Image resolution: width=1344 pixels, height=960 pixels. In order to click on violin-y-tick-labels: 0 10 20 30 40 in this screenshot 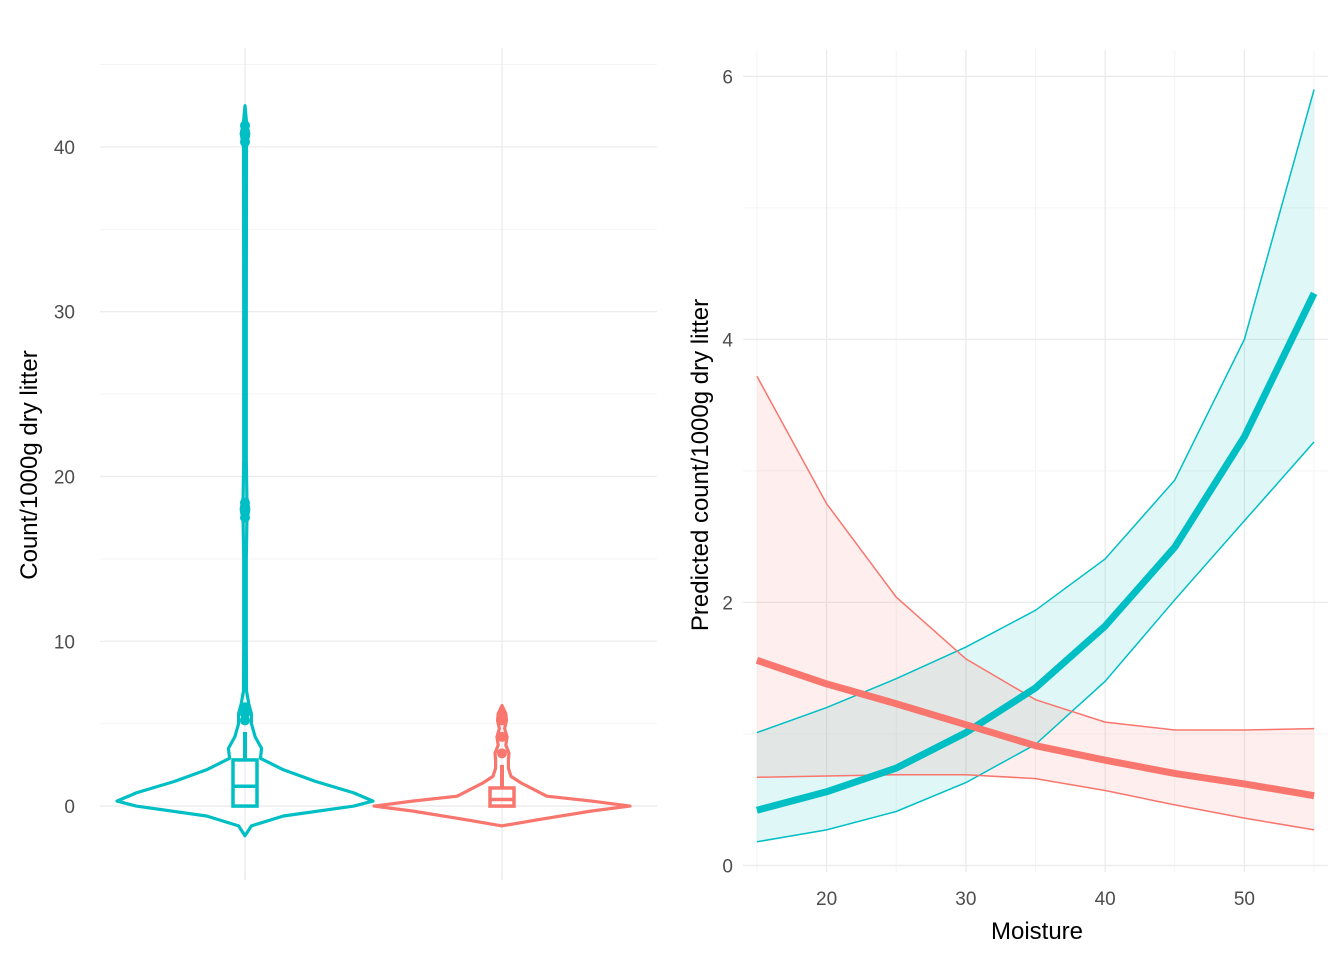, I will do `click(64, 478)`.